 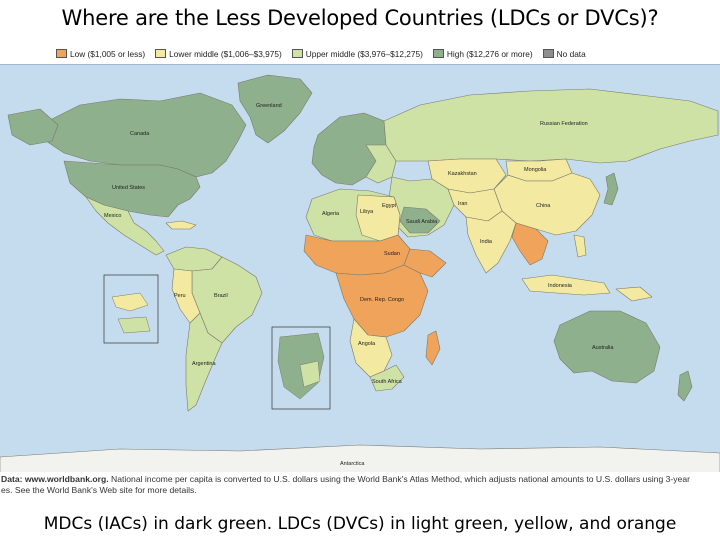 I want to click on legend-label-no-data: No data, so click(x=571, y=53).